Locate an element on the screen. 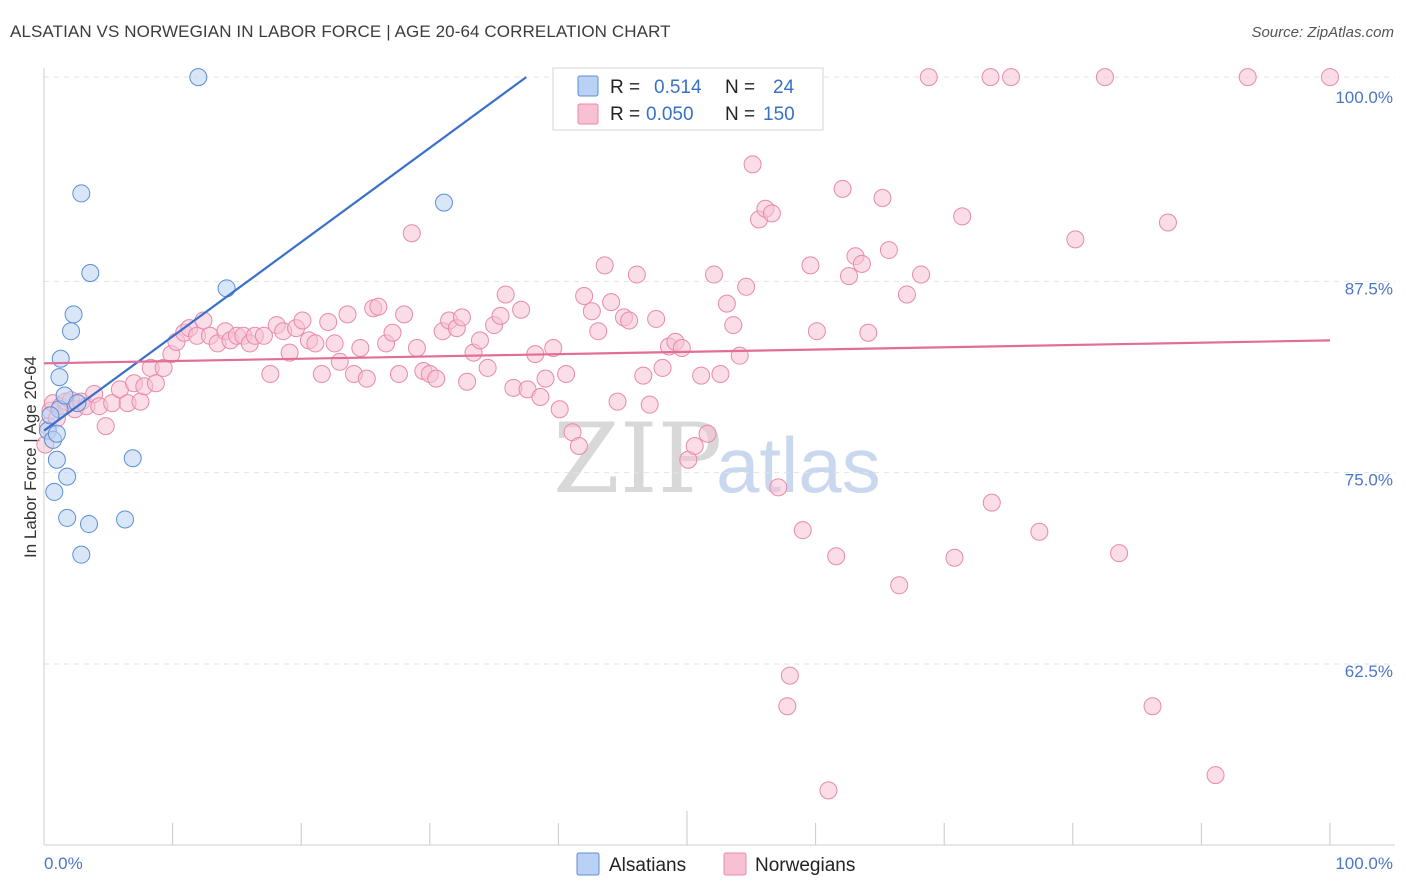 The height and width of the screenshot is (892, 1406). legend-r-label-norwegians: R = is located at coordinates (625, 114).